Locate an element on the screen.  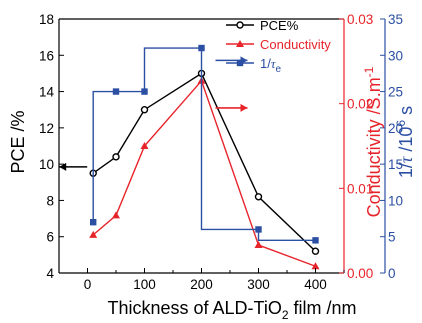
tau-axis-arrow-head is located at coordinates (244, 60).